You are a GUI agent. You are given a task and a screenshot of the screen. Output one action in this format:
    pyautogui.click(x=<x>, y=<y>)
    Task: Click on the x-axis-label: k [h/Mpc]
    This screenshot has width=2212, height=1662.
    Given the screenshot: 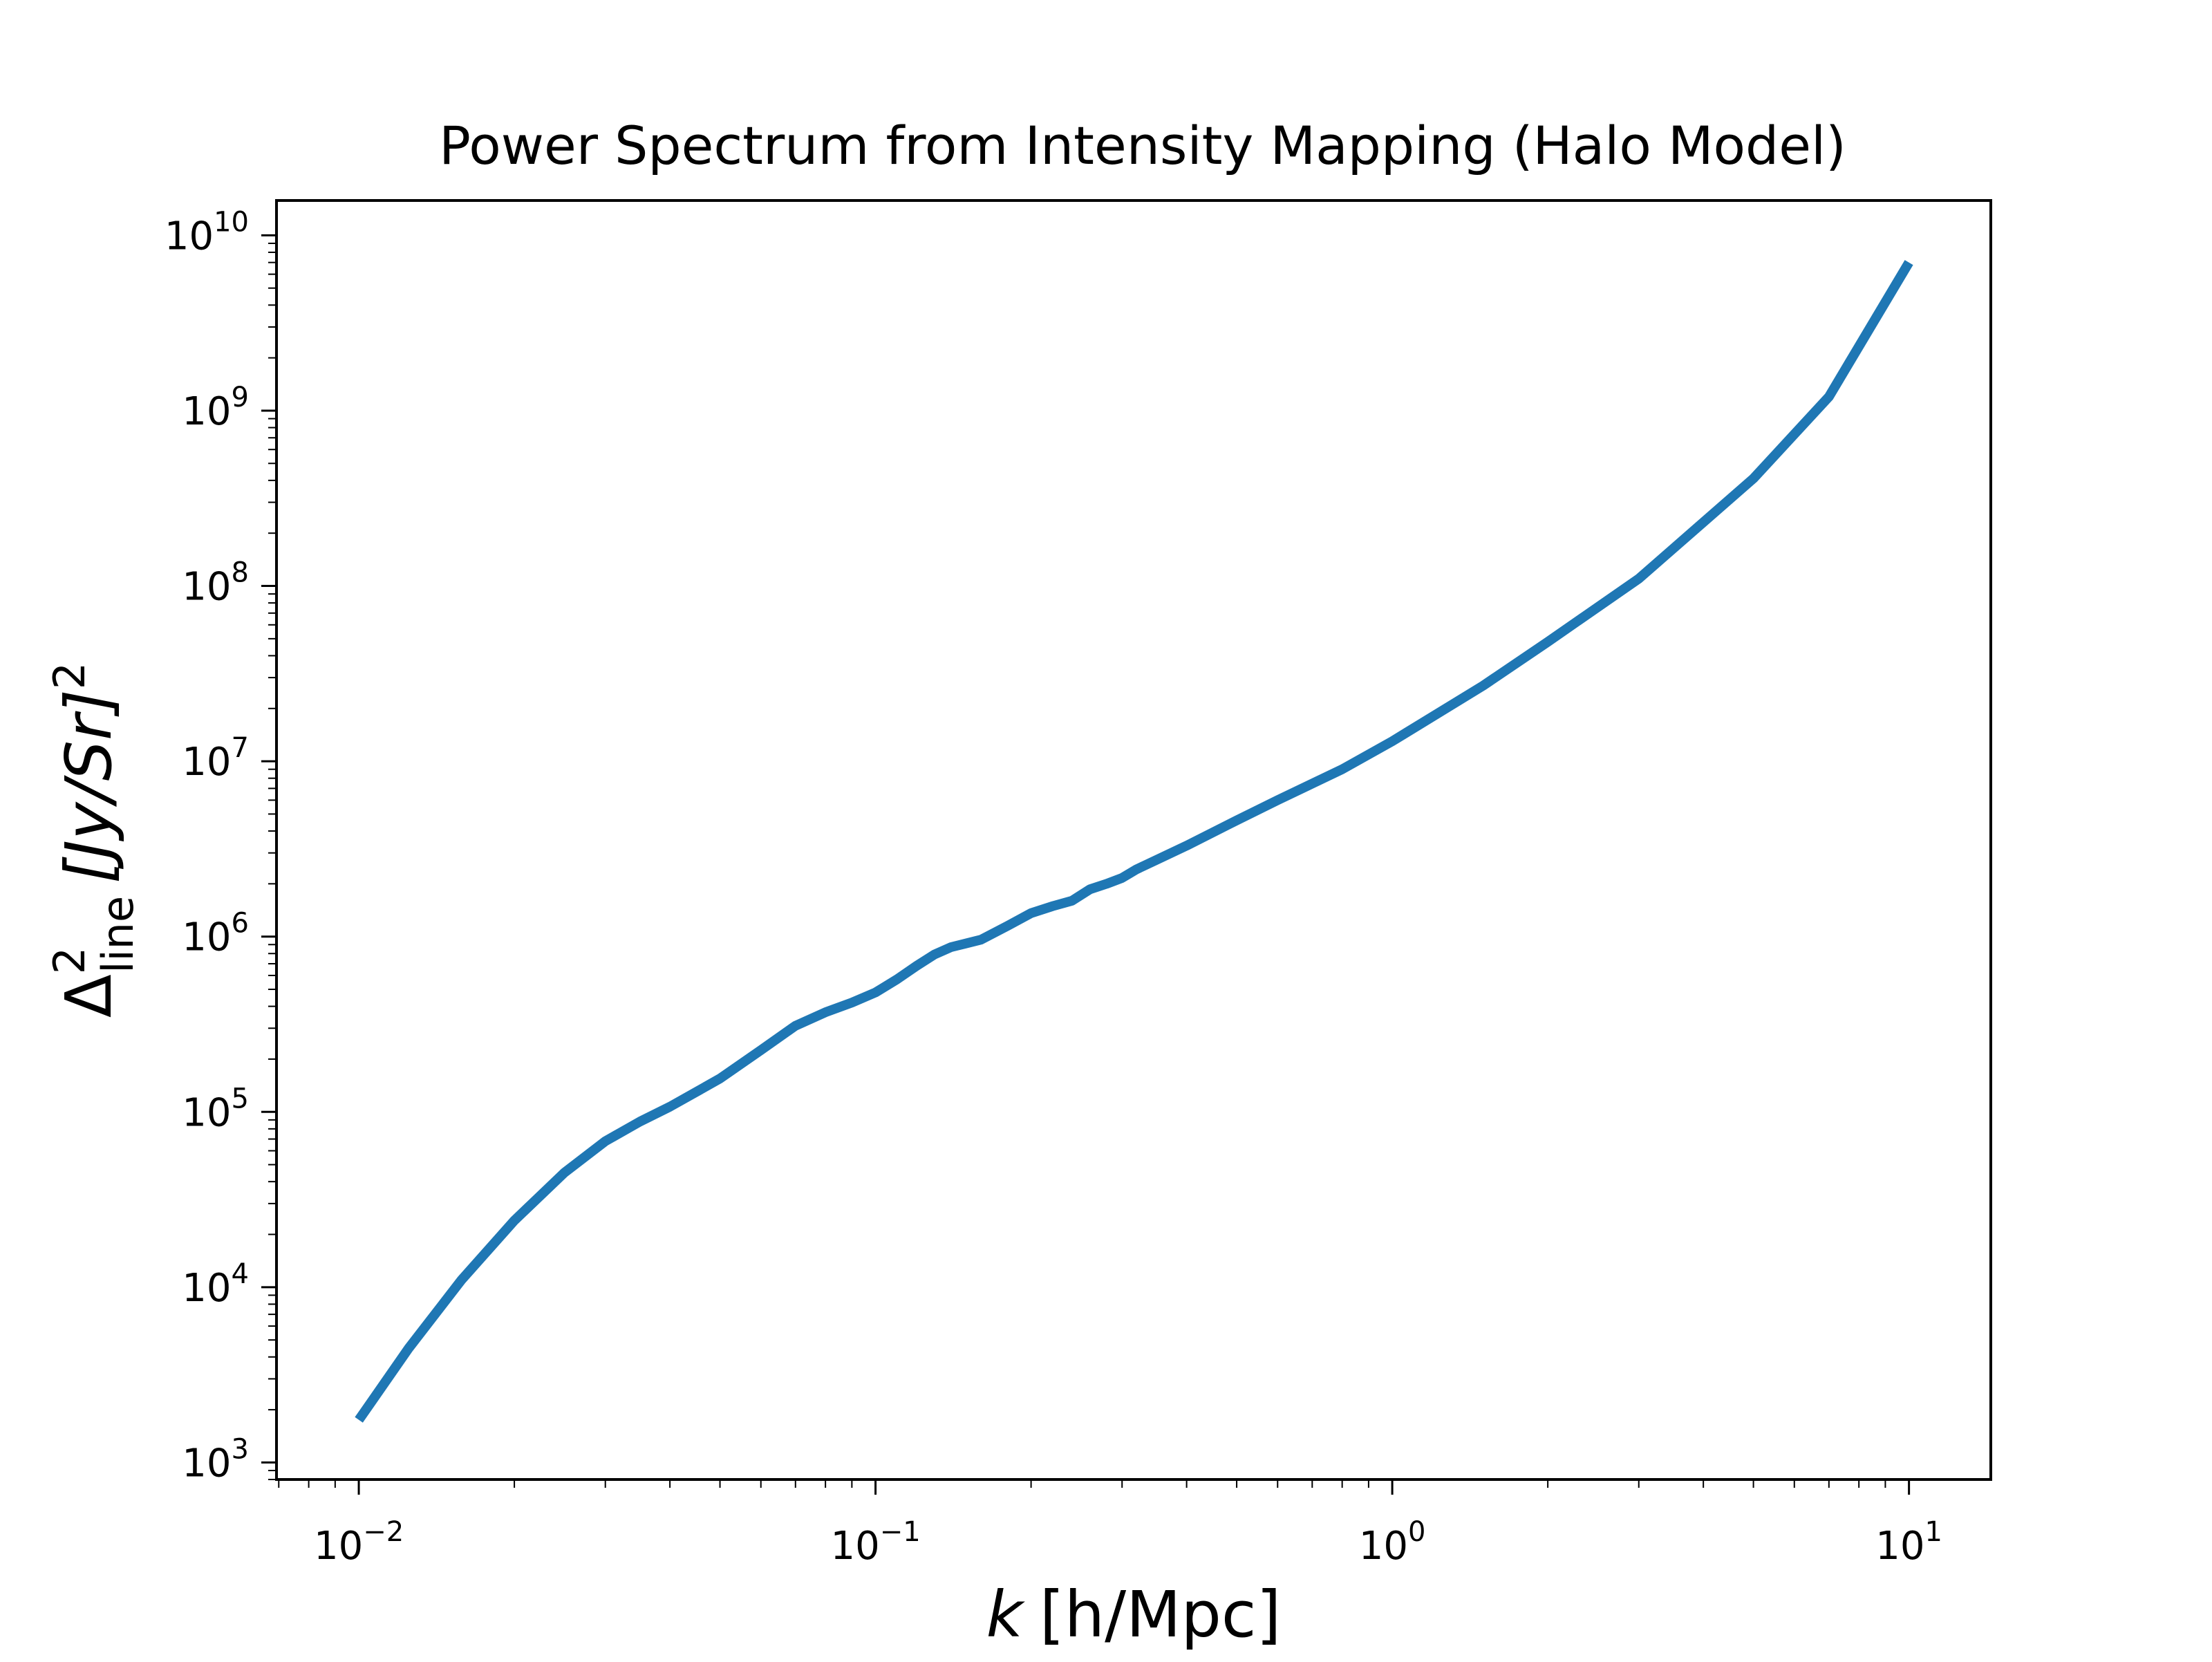 What is the action you would take?
    pyautogui.click(x=1134, y=1615)
    